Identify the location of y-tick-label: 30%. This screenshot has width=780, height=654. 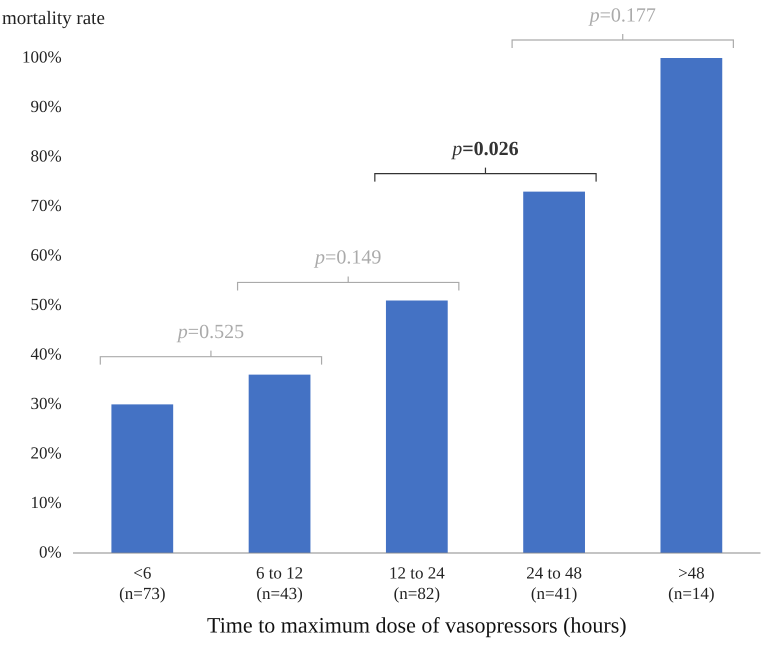
(46, 403).